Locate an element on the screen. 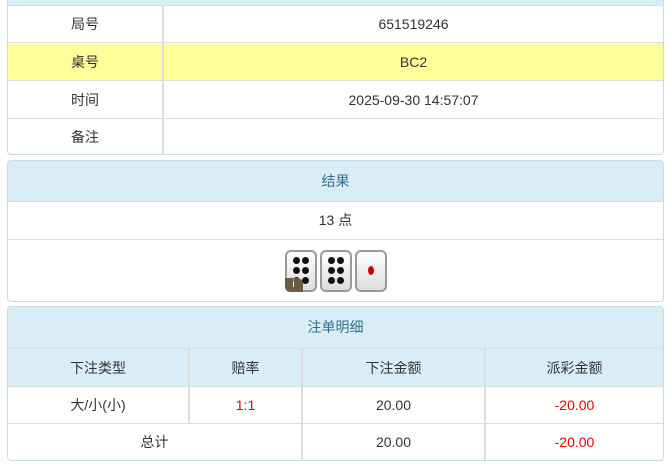 The height and width of the screenshot is (465, 669). round-id-row: 局号 651519246 is located at coordinates (335, 24).